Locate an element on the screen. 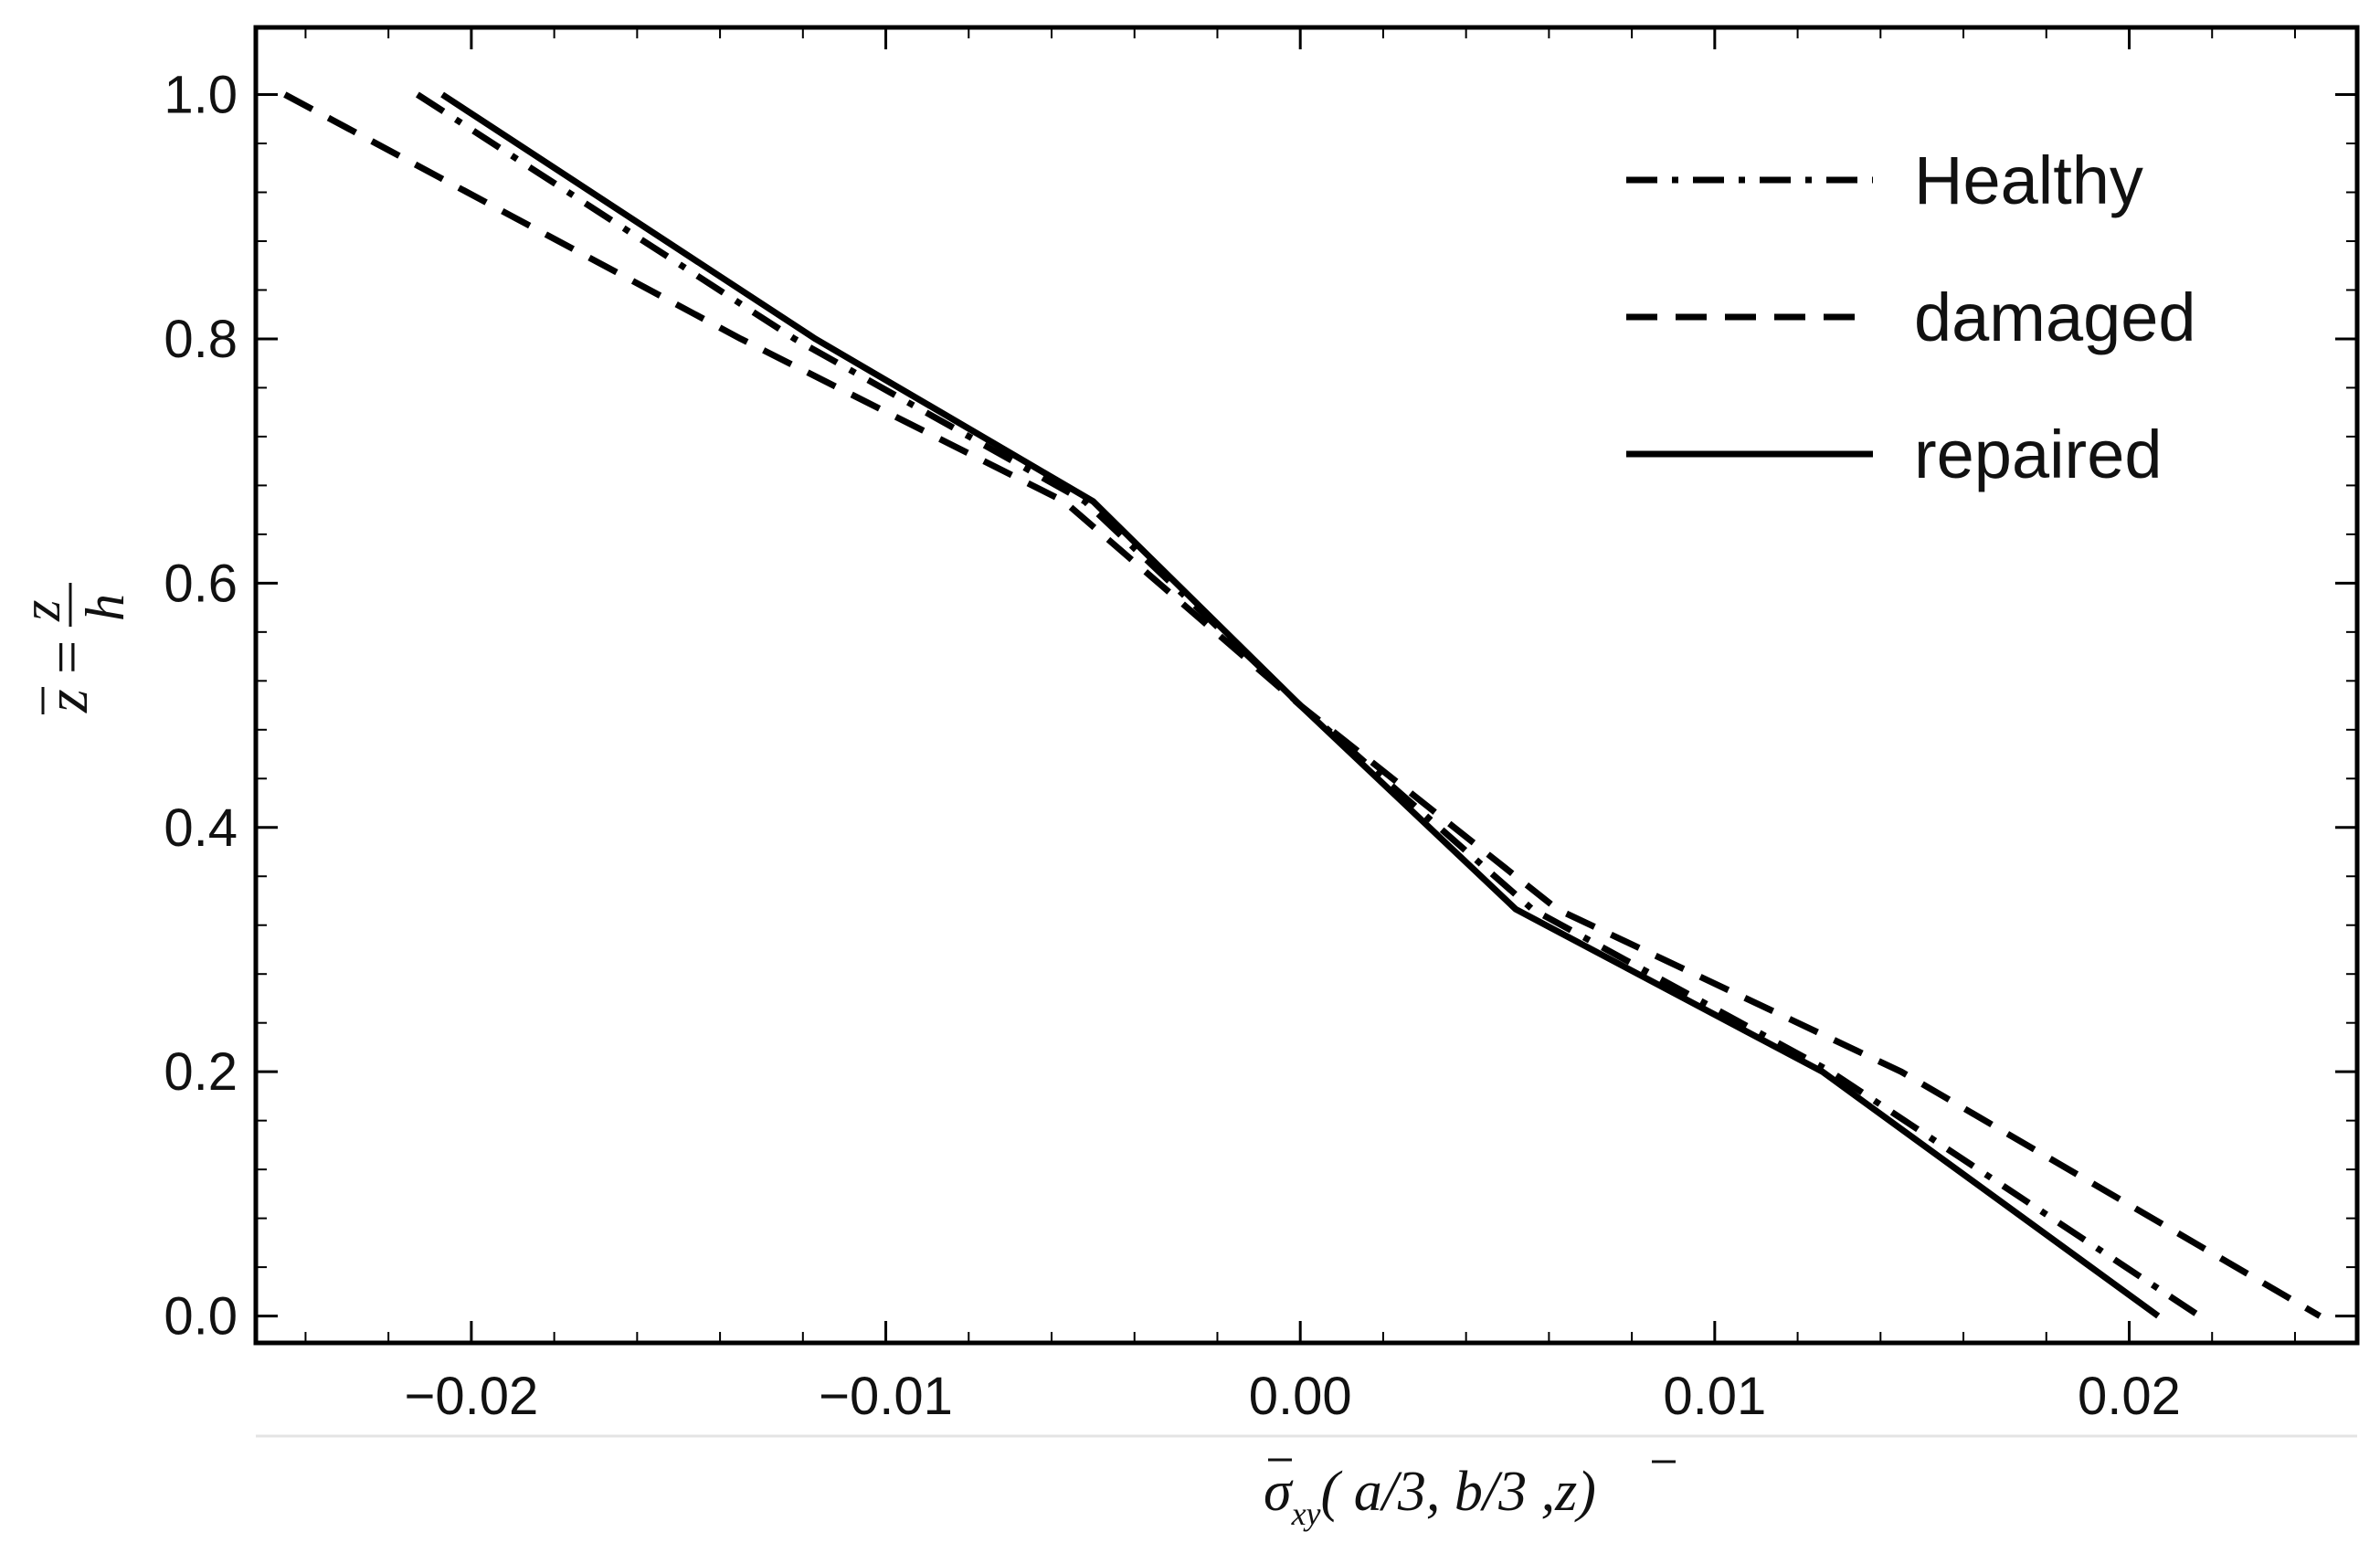 The width and height of the screenshot is (2380, 1553). y-tick-label: 0.2 is located at coordinates (201, 1072).